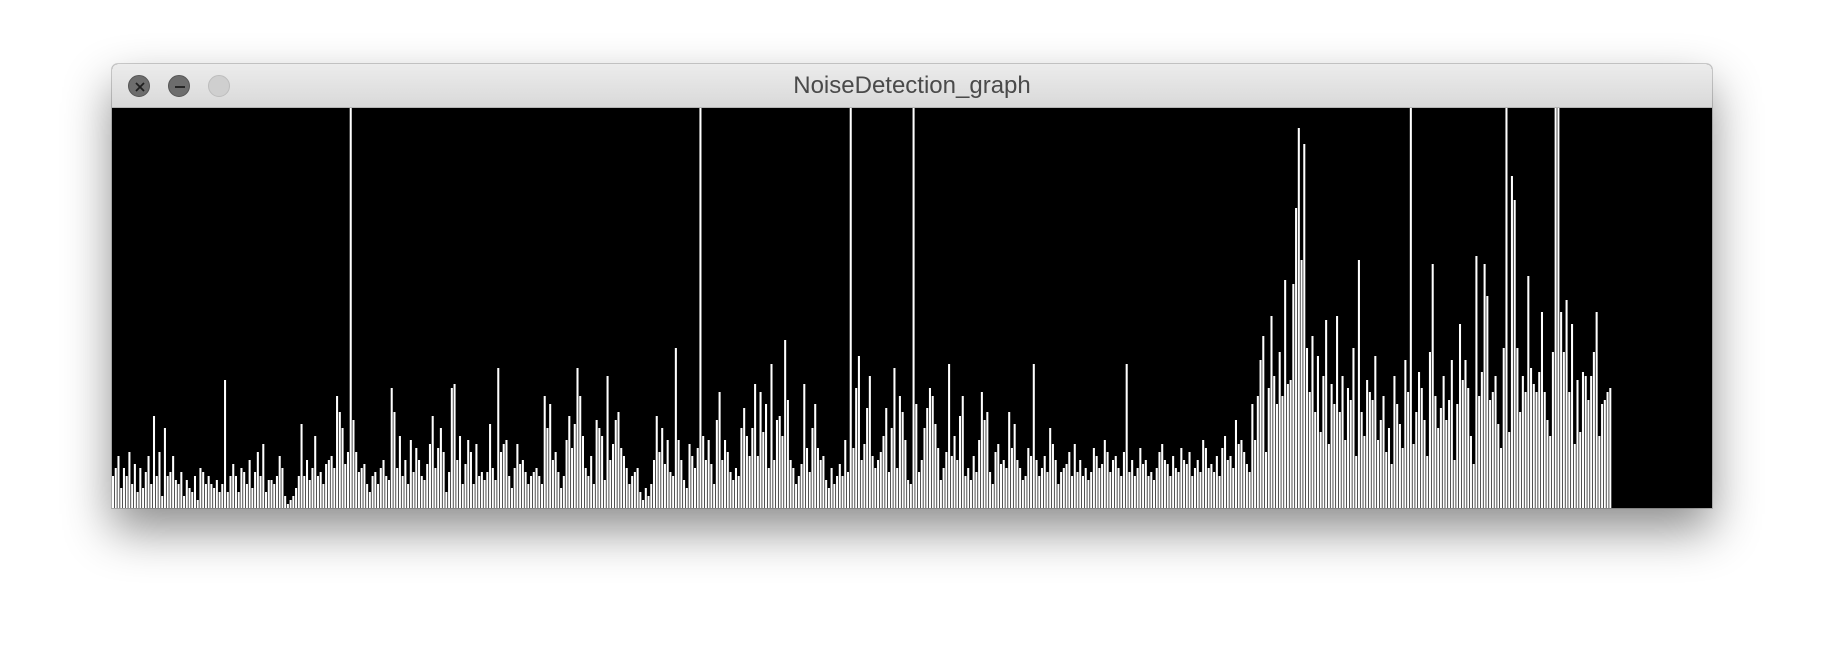 Image resolution: width=1824 pixels, height=668 pixels. What do you see at coordinates (219, 86) in the screenshot?
I see `zoom-button` at bounding box center [219, 86].